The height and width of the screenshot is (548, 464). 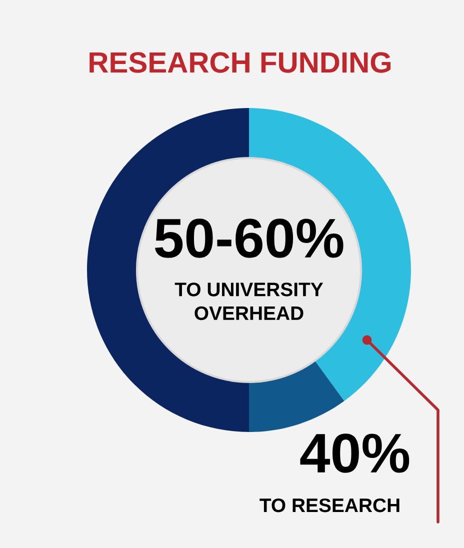 I want to click on donut-slice, so click(x=296, y=396).